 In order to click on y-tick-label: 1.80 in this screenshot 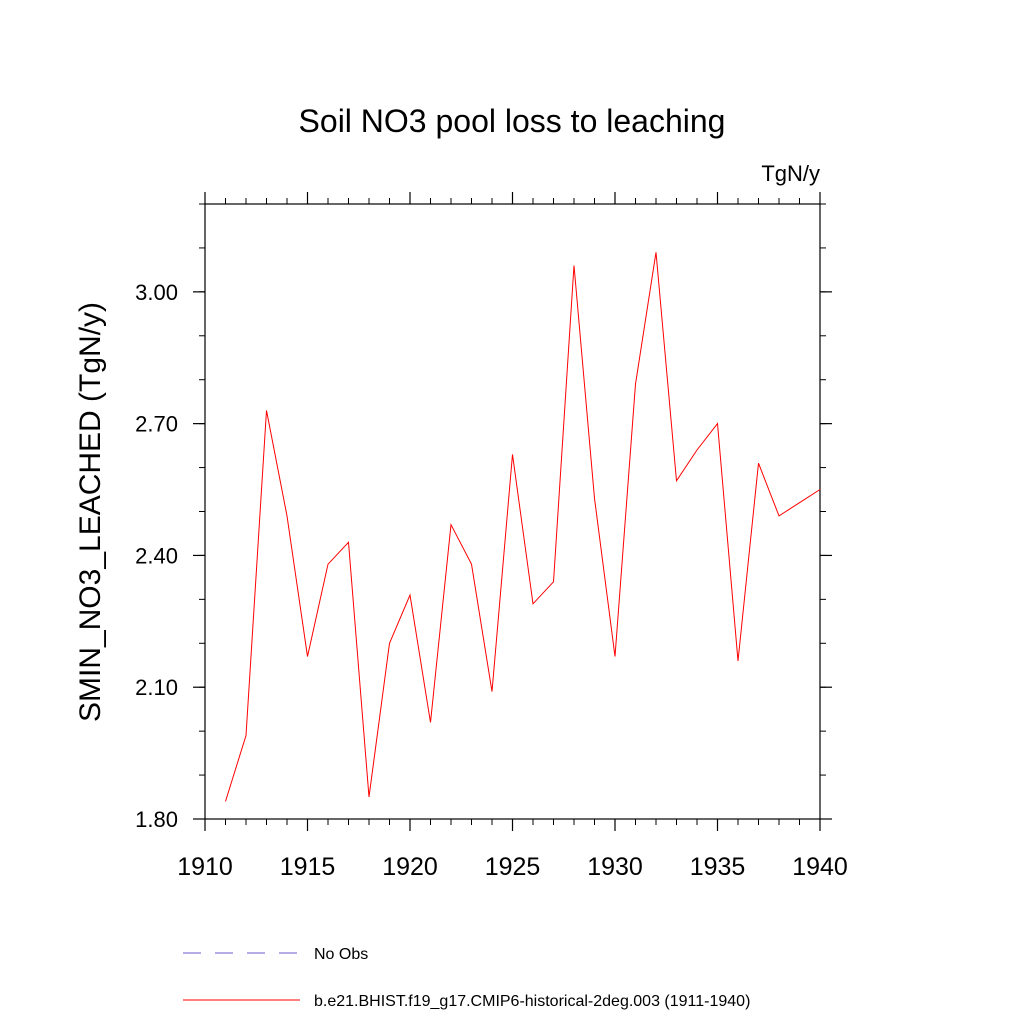, I will do `click(156, 819)`.